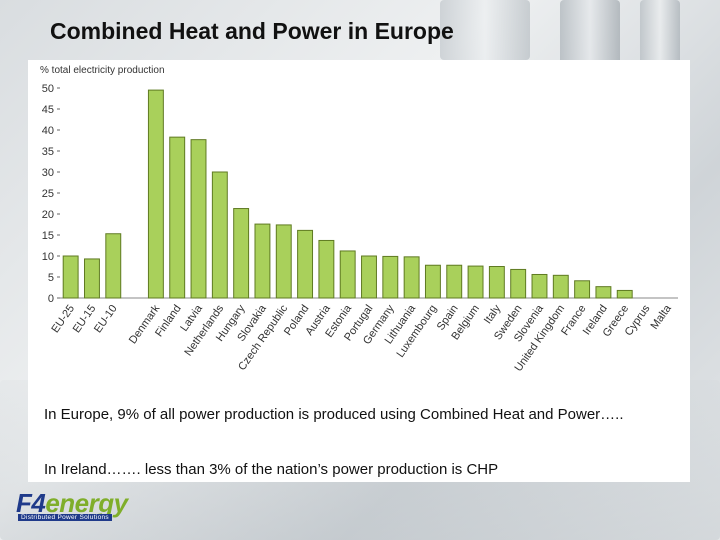 This screenshot has width=720, height=540. Describe the element at coordinates (48, 194) in the screenshot. I see `y-tick-label: 25` at that location.